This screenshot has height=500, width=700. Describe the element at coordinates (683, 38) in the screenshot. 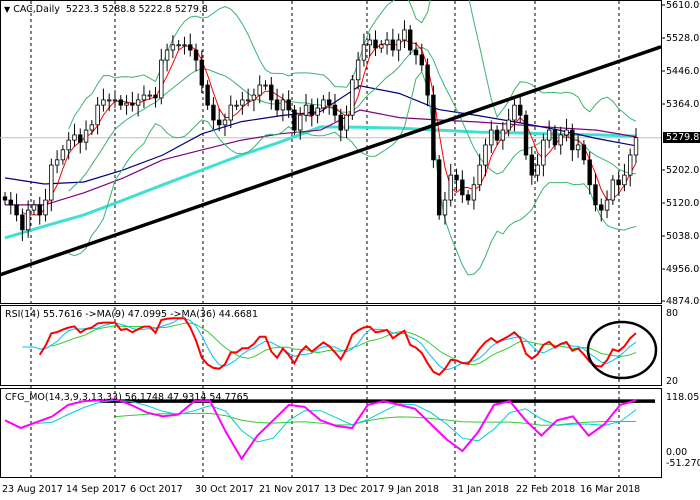

I see `price-tick: 5528.0` at that location.